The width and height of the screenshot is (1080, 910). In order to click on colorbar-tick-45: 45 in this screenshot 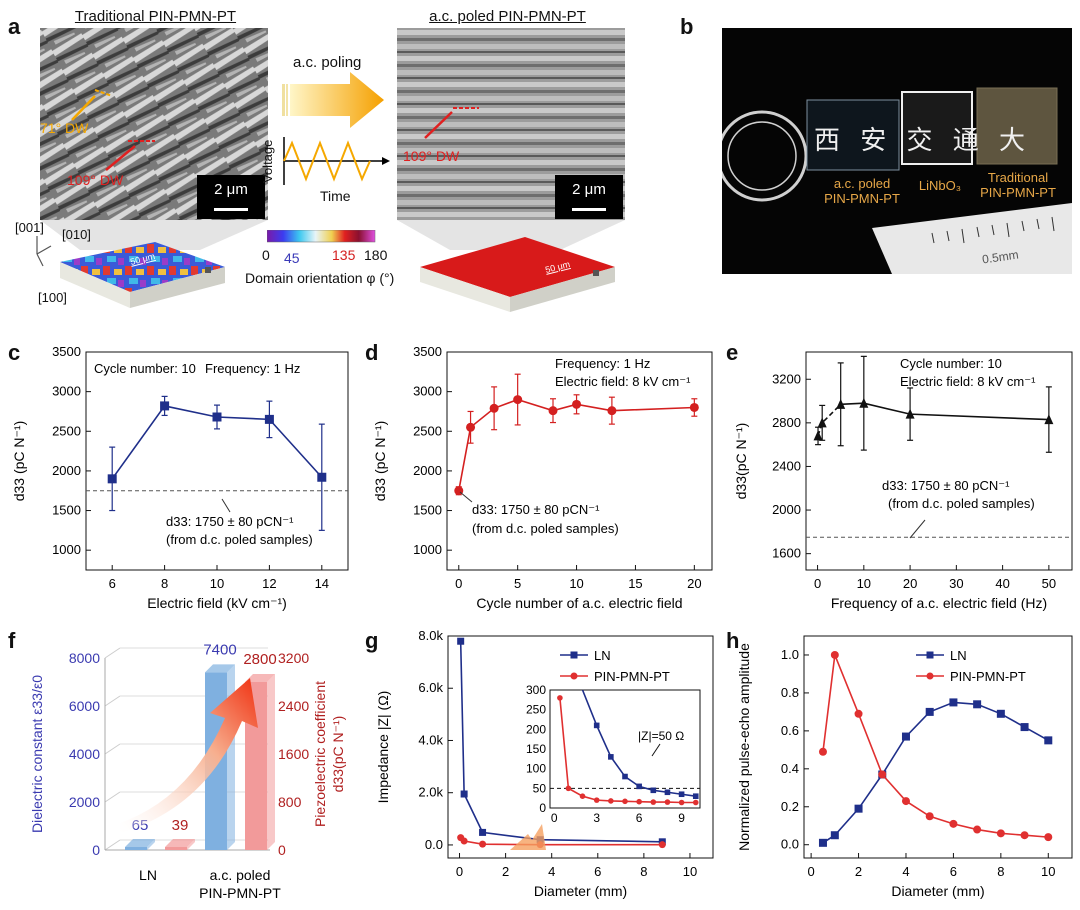, I will do `click(292, 258)`.